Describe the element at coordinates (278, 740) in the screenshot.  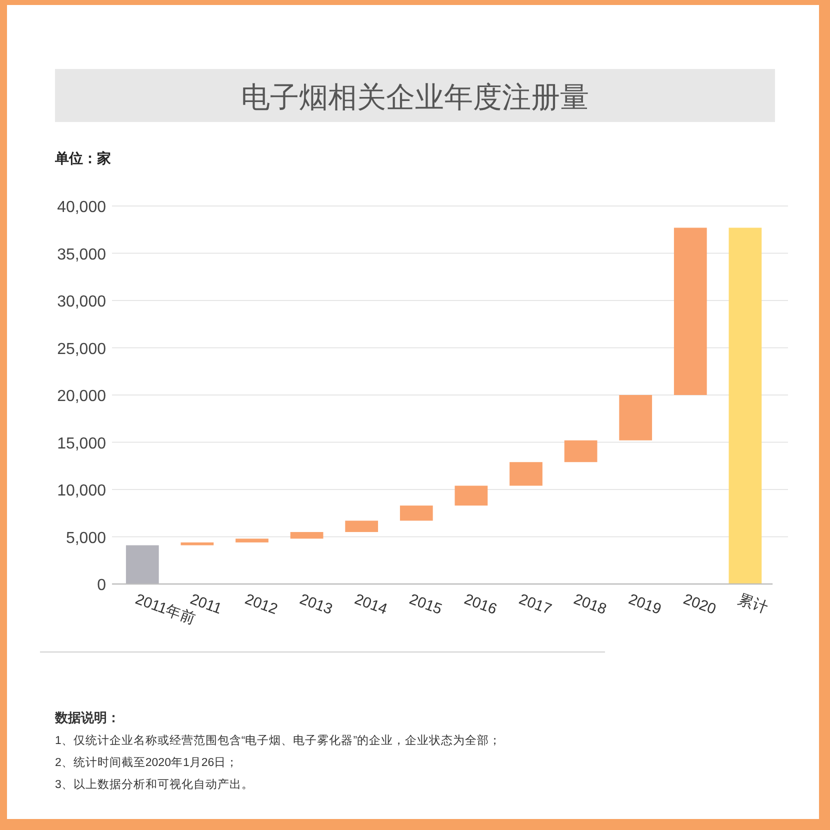
I see `text: 1、仅统计企业名称或经营范围包含“电子烟、电子雾化器”的企业，企业状态为全部；` at that location.